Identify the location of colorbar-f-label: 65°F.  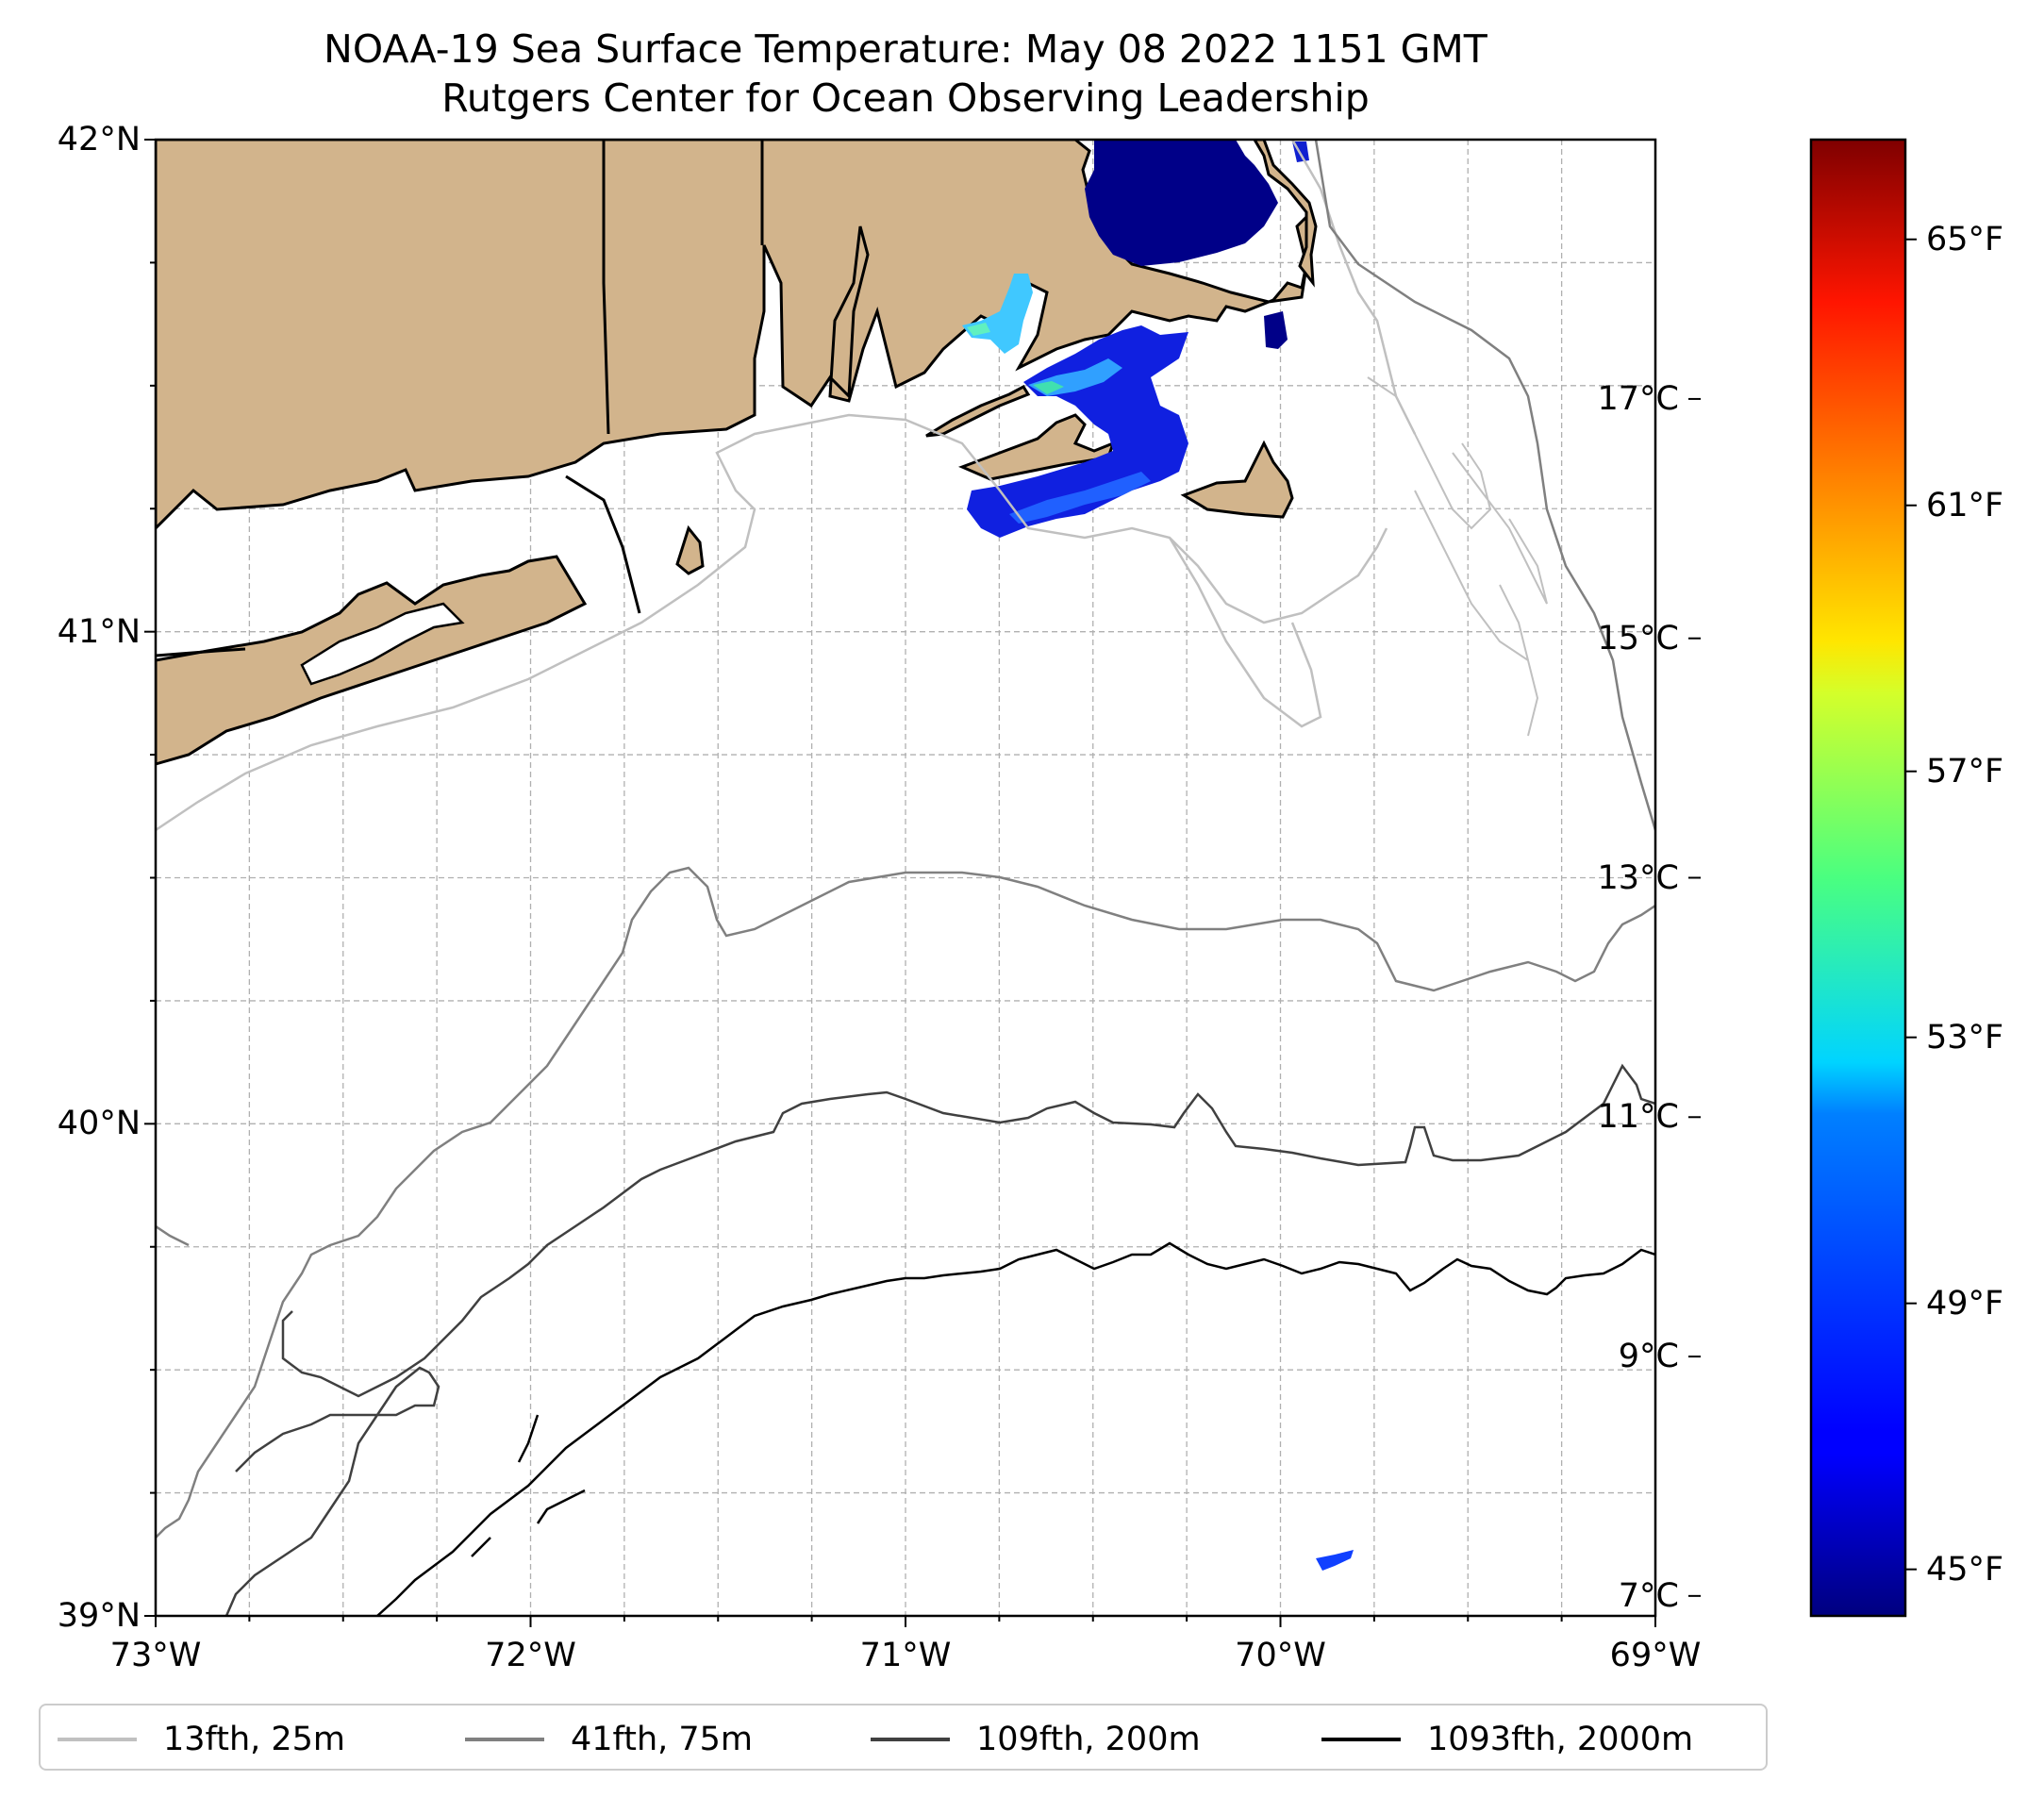
(1965, 239).